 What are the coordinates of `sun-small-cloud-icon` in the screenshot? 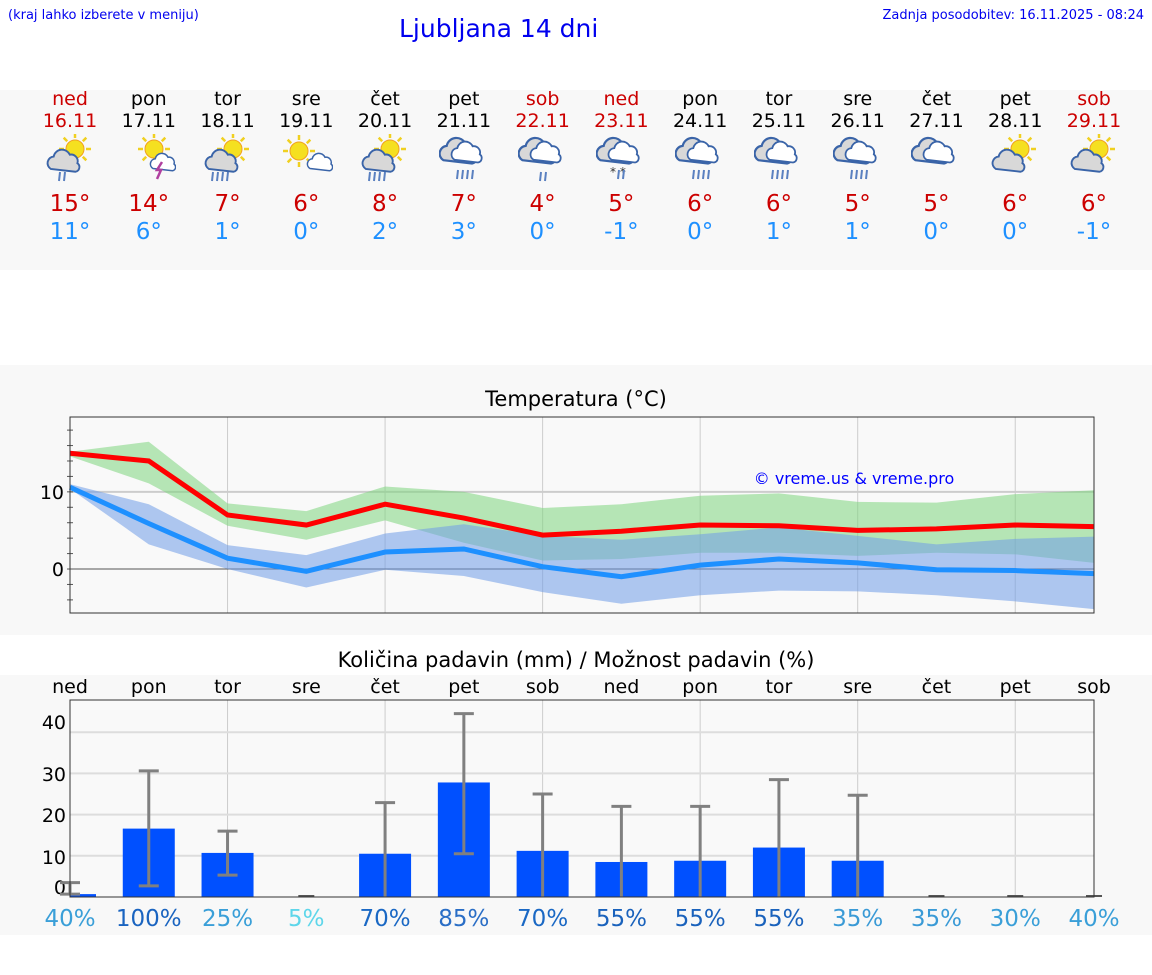 It's located at (307, 159).